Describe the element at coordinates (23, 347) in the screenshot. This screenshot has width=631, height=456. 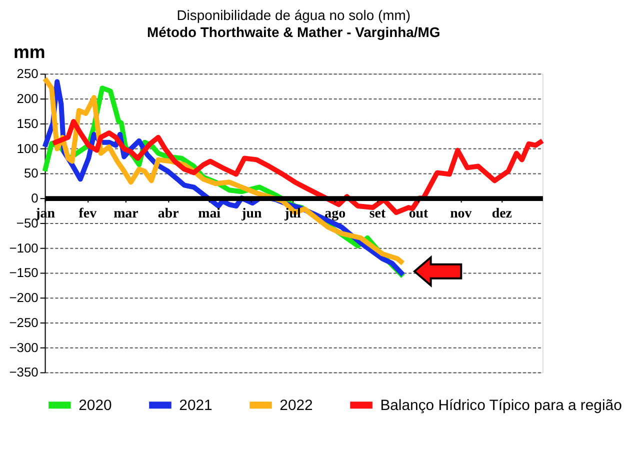
I see `y-tick-label: −300` at that location.